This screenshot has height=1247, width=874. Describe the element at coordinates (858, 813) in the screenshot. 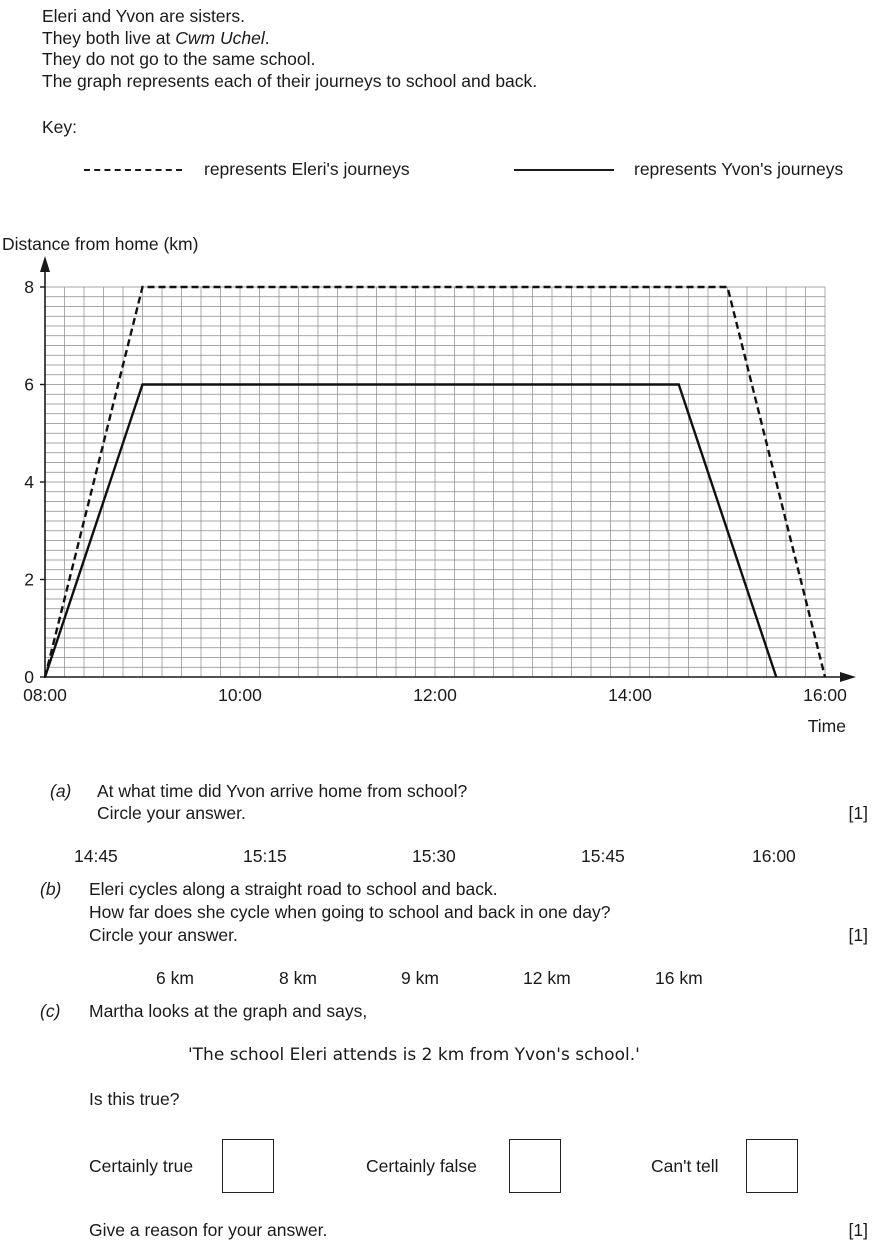

I see `question-a-mark: [1]` at that location.